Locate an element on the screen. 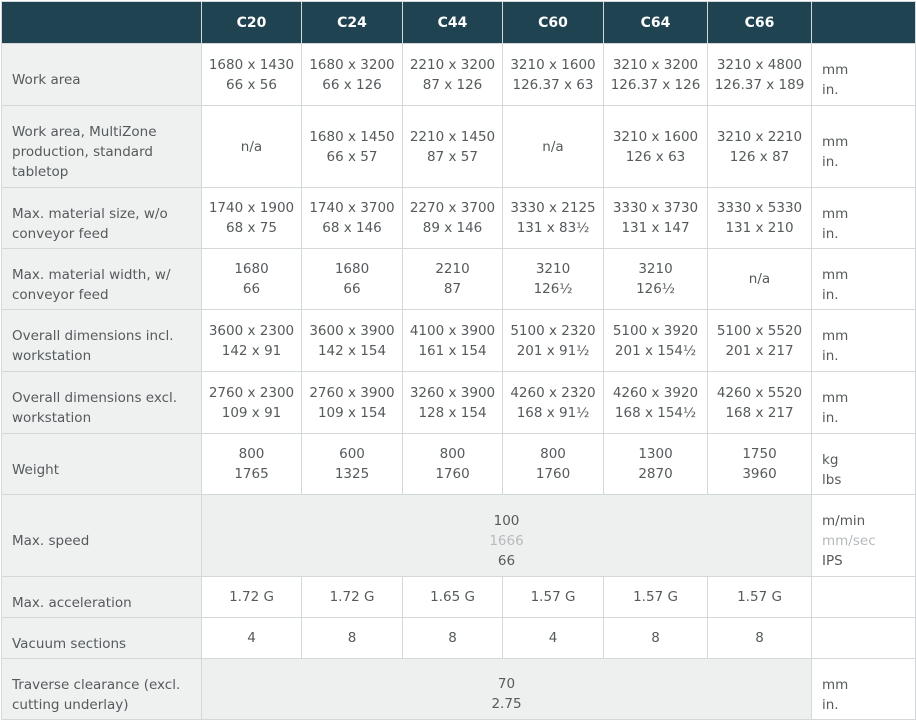 The image size is (916, 724). header-model-c60: C60 is located at coordinates (553, 22).